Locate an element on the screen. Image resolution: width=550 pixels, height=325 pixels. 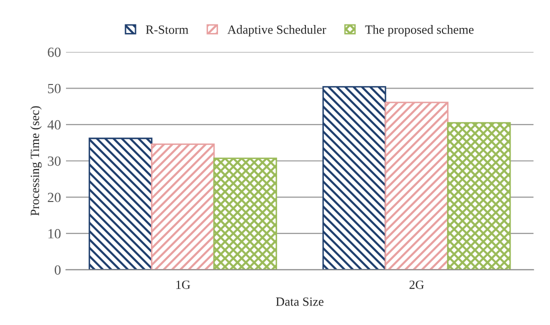
legend-label: R-Storm is located at coordinates (167, 29).